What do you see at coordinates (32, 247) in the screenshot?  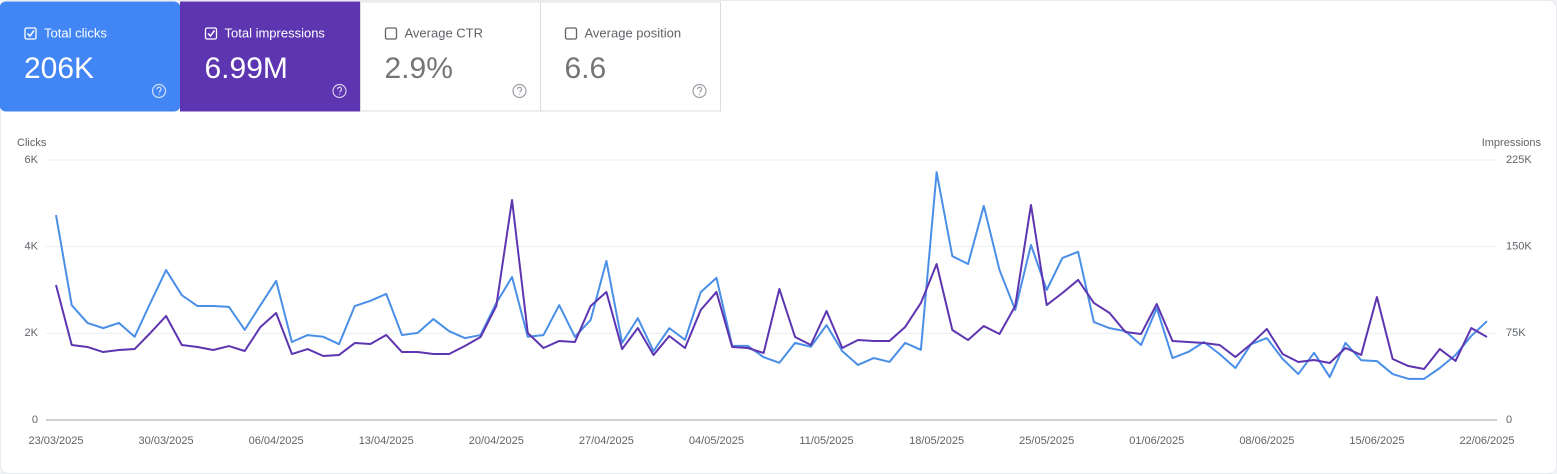 I see `y-tick-label: 4K` at bounding box center [32, 247].